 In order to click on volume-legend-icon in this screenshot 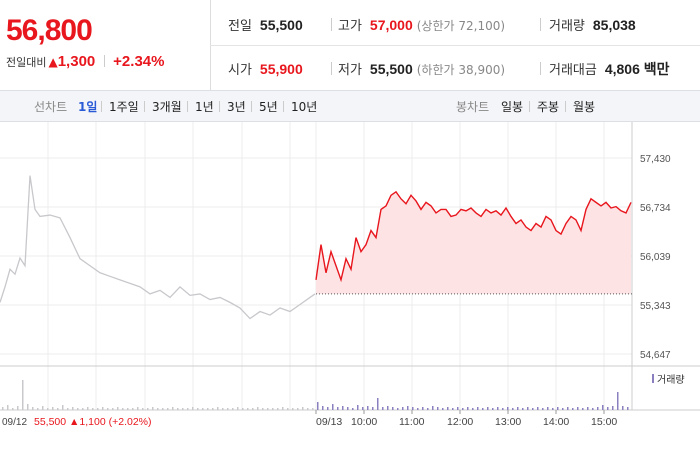, I will do `click(653, 378)`.